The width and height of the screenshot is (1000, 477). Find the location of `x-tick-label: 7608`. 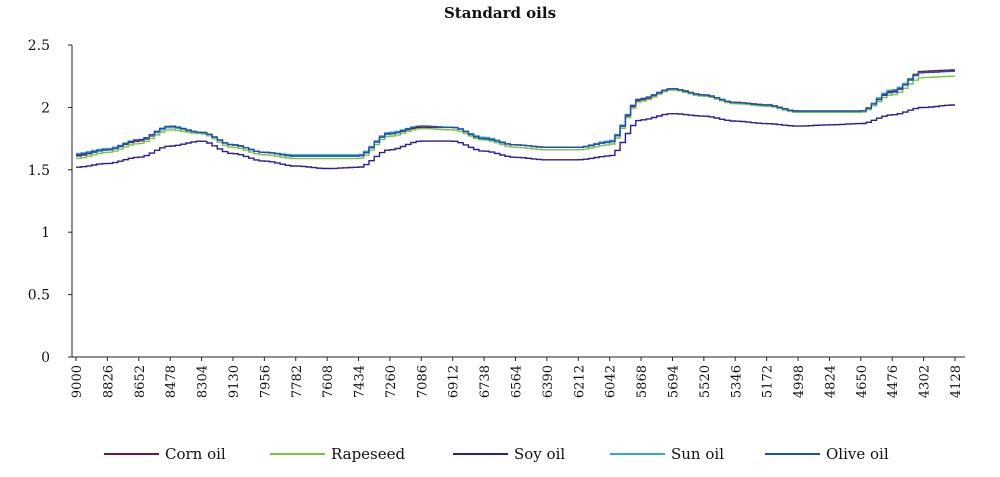

x-tick-label: 7608 is located at coordinates (328, 381).